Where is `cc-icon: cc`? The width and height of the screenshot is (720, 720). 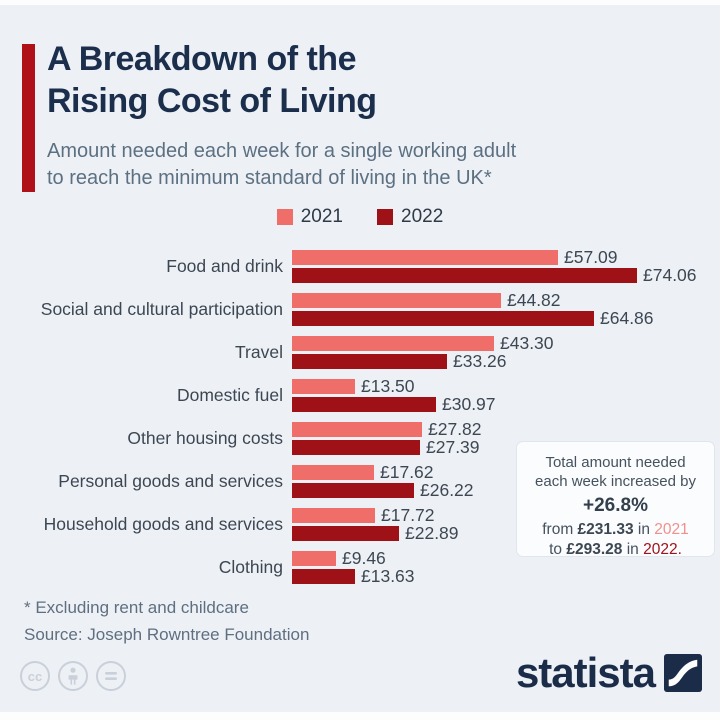
cc-icon: cc is located at coordinates (35, 676).